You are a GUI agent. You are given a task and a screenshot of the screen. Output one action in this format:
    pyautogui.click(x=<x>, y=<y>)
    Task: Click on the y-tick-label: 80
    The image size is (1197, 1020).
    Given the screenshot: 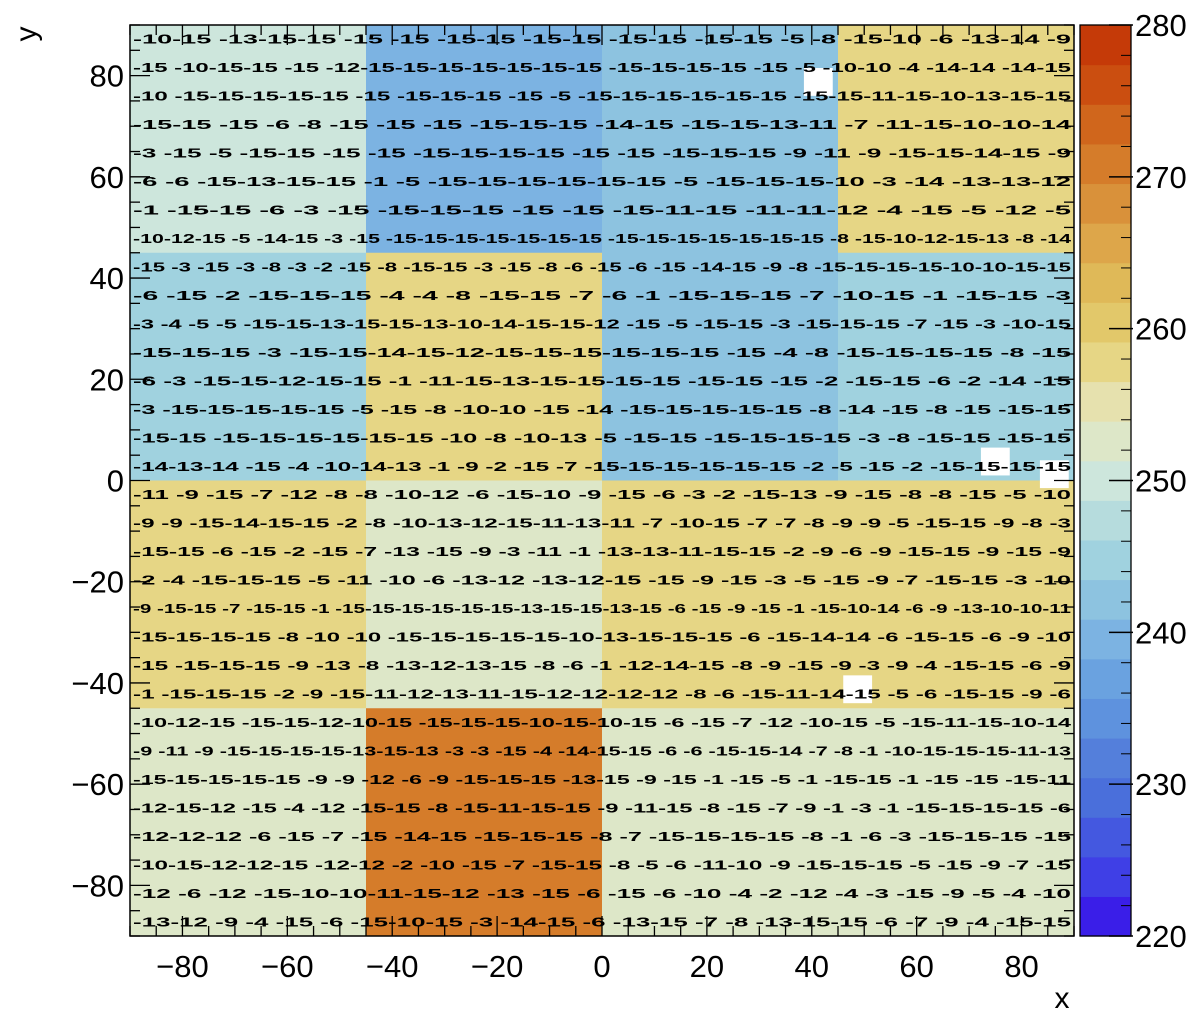 What is the action you would take?
    pyautogui.click(x=107, y=76)
    